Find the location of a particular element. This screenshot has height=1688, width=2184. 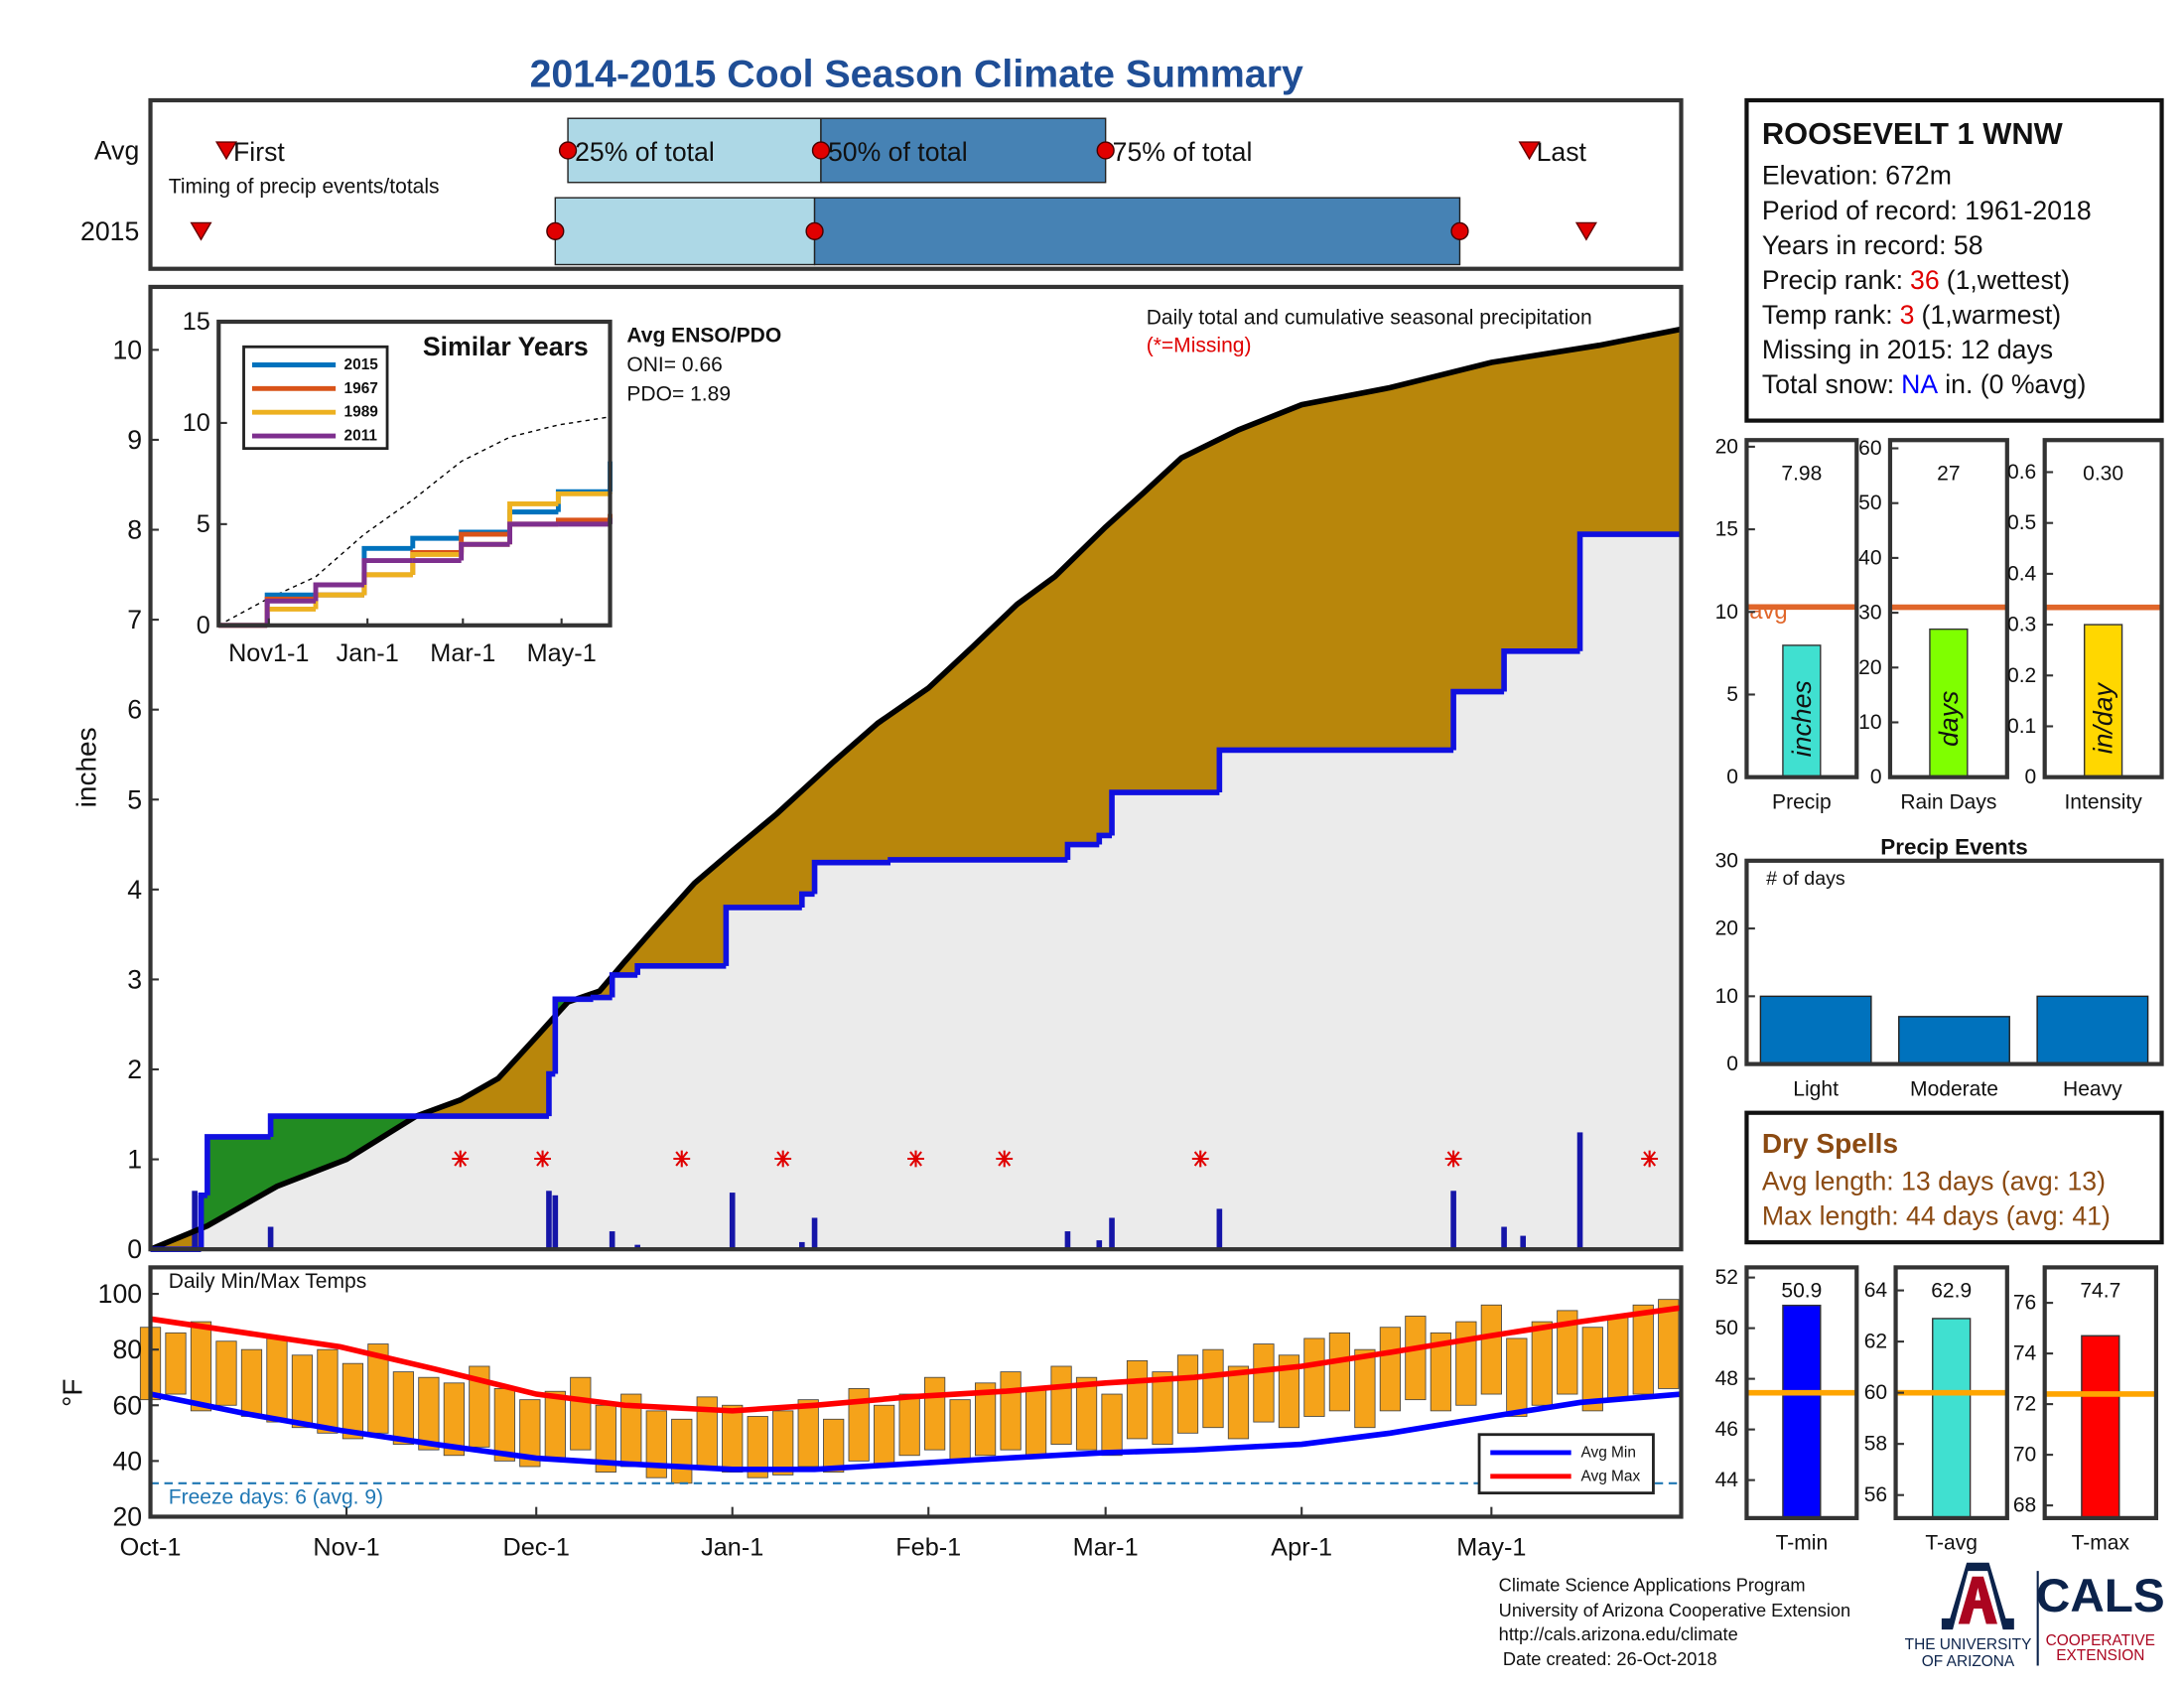

point-label: Last is located at coordinates (1562, 152).